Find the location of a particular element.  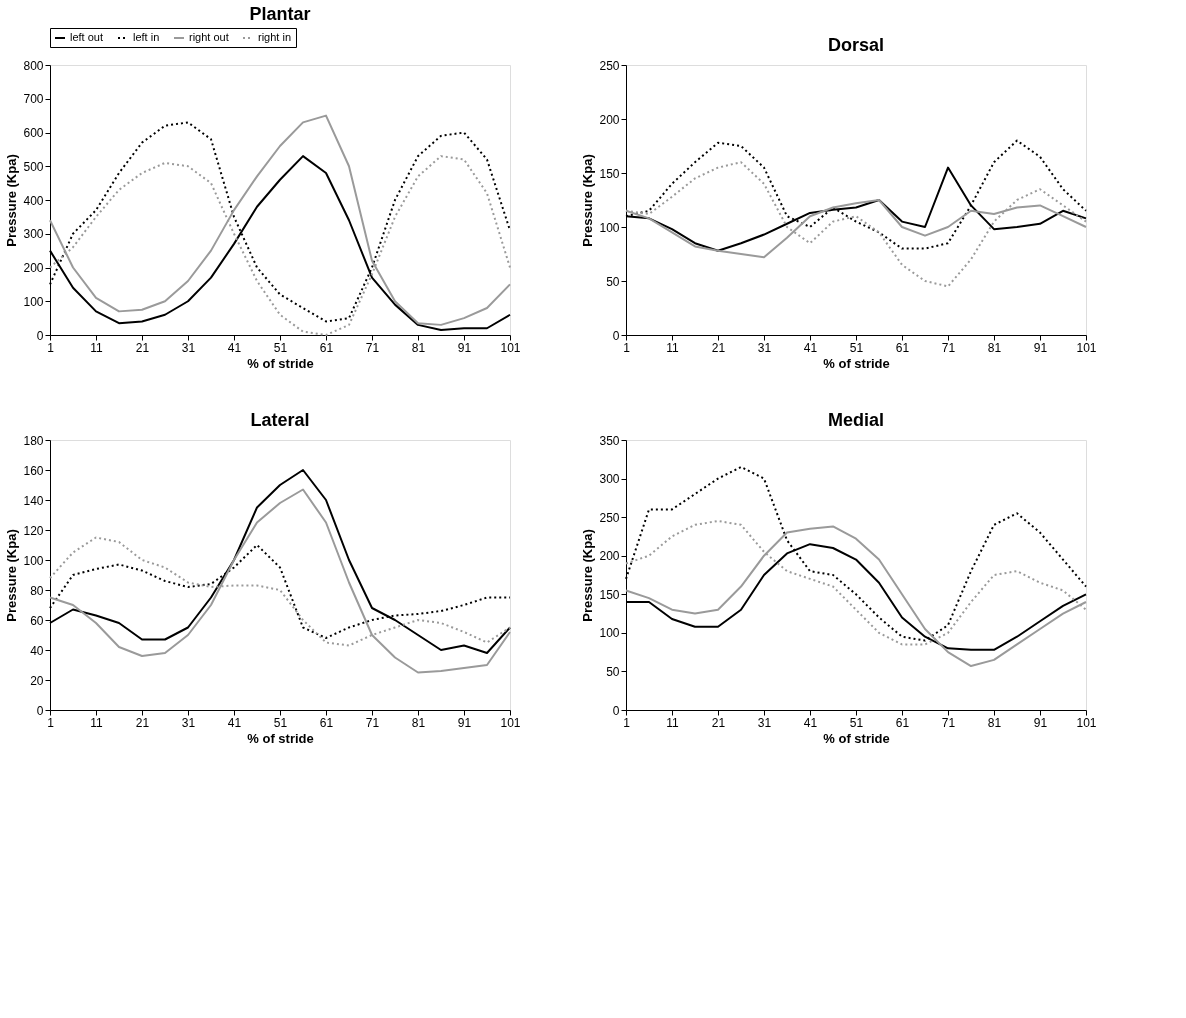

y-tick-label: 80 is located at coordinates (37, 590).